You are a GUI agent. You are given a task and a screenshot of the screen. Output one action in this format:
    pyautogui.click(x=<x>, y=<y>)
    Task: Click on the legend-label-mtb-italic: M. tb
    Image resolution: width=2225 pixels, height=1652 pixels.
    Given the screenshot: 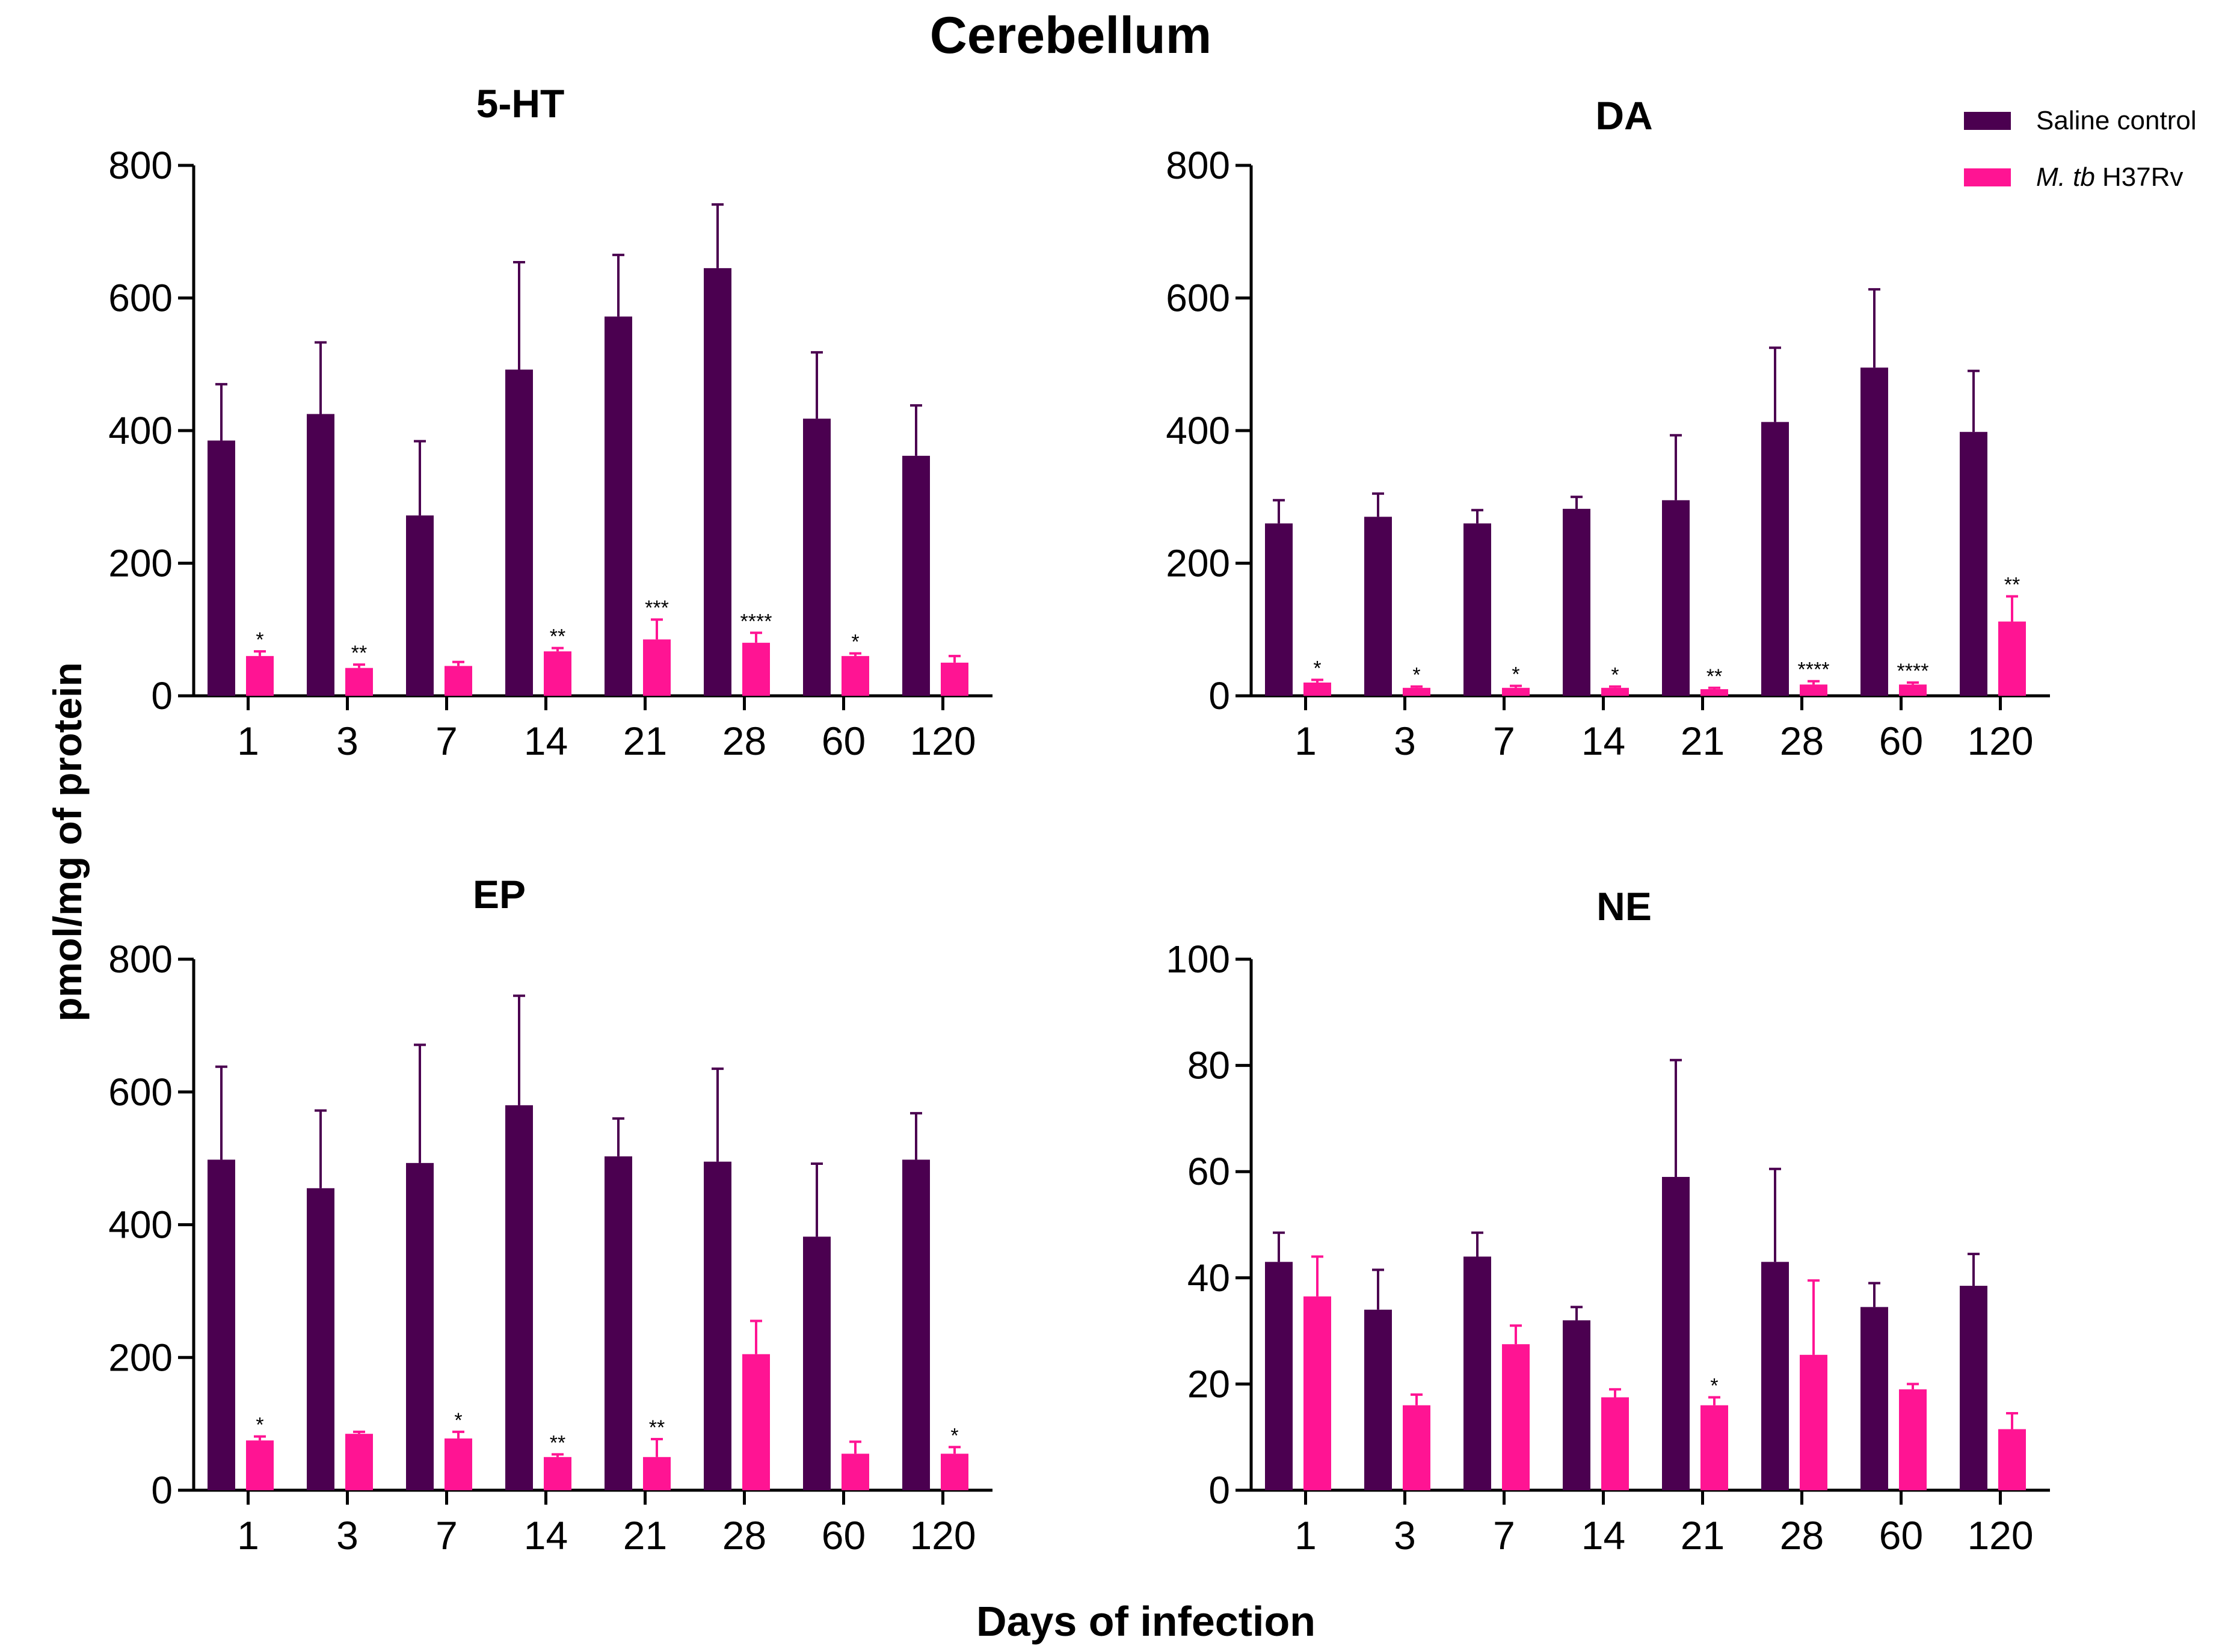 What is the action you would take?
    pyautogui.click(x=2065, y=177)
    